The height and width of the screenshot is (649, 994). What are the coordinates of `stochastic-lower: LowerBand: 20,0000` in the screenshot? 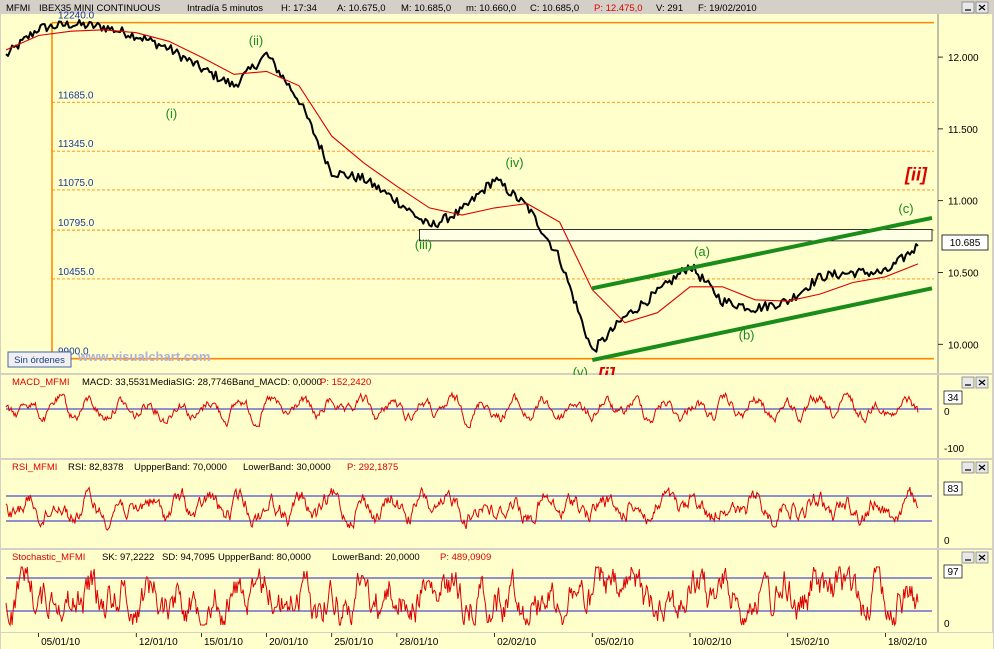 It's located at (376, 557).